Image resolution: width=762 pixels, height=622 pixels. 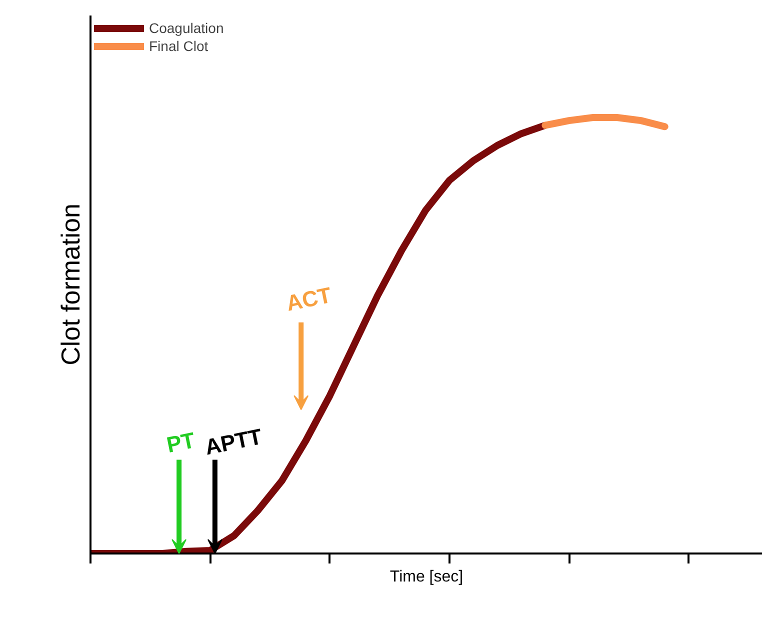 What do you see at coordinates (186, 28) in the screenshot?
I see `legend-label: Coagulation` at bounding box center [186, 28].